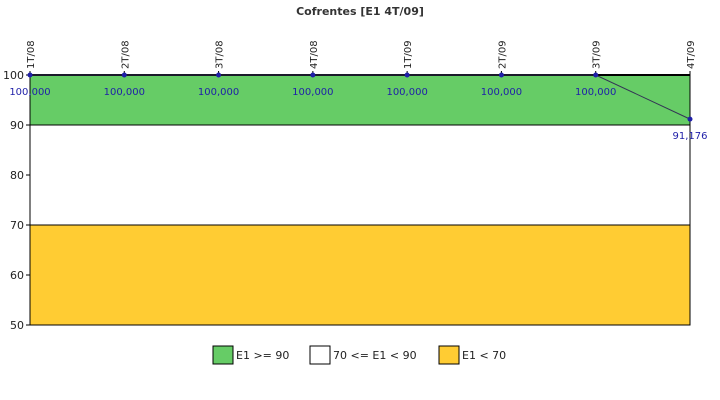 This screenshot has width=720, height=400. Describe the element at coordinates (17, 275) in the screenshot. I see `y-tick-label-1: 60` at that location.